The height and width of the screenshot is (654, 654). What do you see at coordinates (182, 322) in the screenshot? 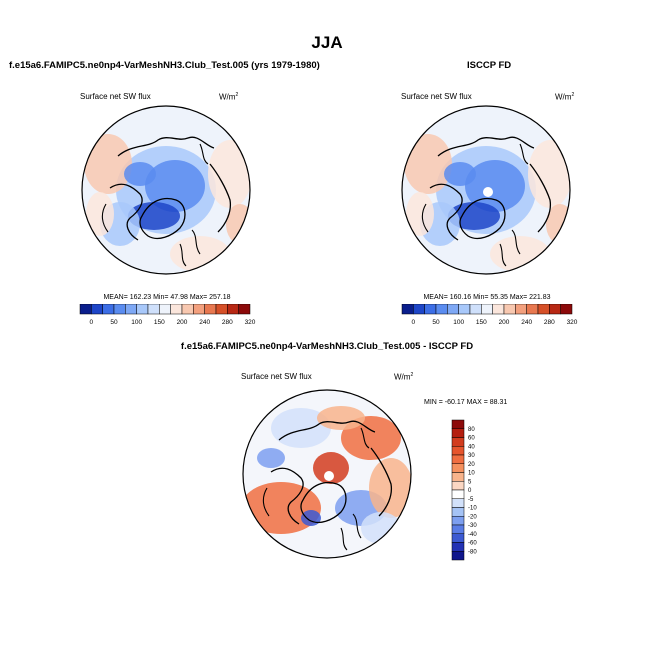
I see `model-colorbar-tick-label: 200` at bounding box center [182, 322].